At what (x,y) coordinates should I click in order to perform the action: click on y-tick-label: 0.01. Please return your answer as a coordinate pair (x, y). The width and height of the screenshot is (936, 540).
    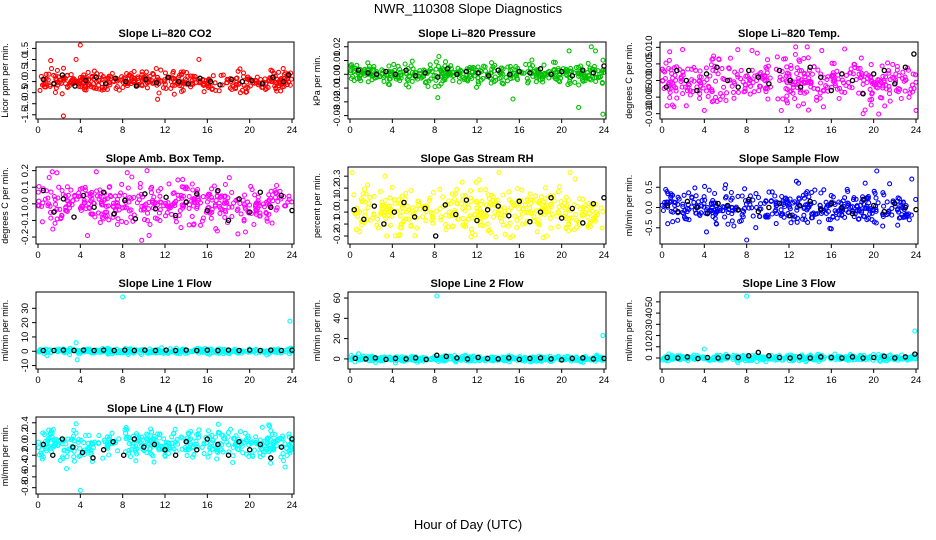
    Looking at the image, I should click on (337, 60).